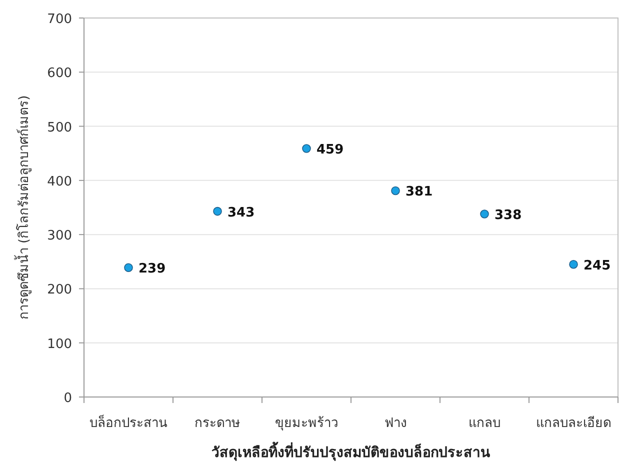  What do you see at coordinates (573, 423) in the screenshot?
I see `x-tick-label: แกลบละเอียด` at bounding box center [573, 423].